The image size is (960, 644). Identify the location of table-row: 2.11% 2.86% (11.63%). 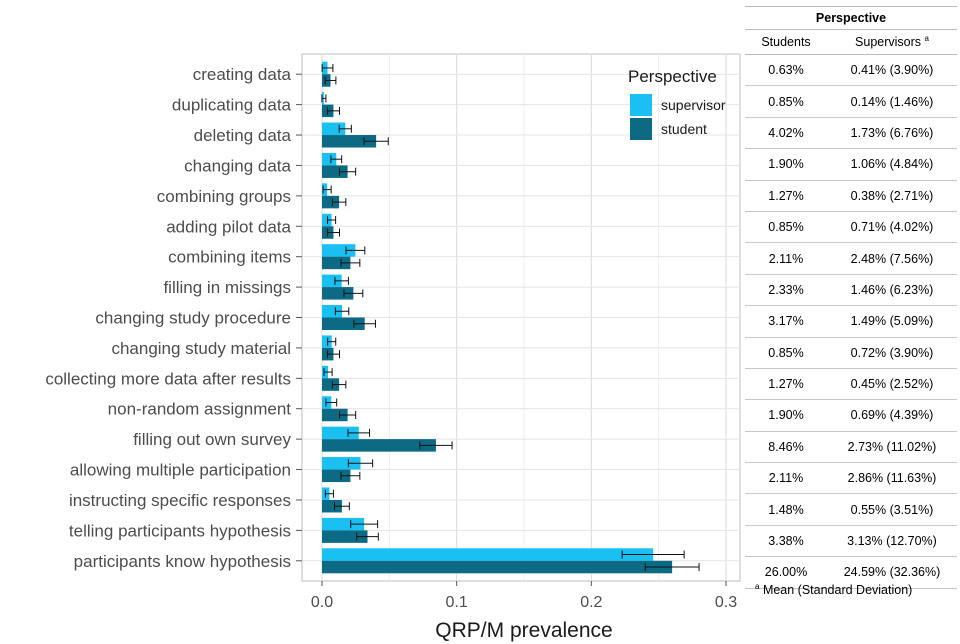
(851, 478).